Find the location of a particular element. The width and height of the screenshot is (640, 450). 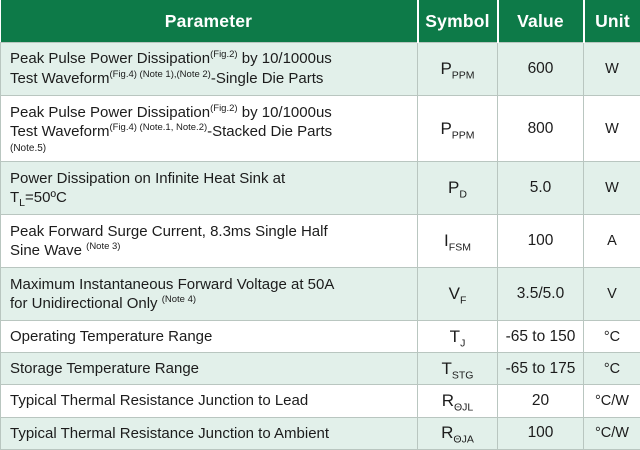

cell-value: -65 to 150 is located at coordinates (540, 336).